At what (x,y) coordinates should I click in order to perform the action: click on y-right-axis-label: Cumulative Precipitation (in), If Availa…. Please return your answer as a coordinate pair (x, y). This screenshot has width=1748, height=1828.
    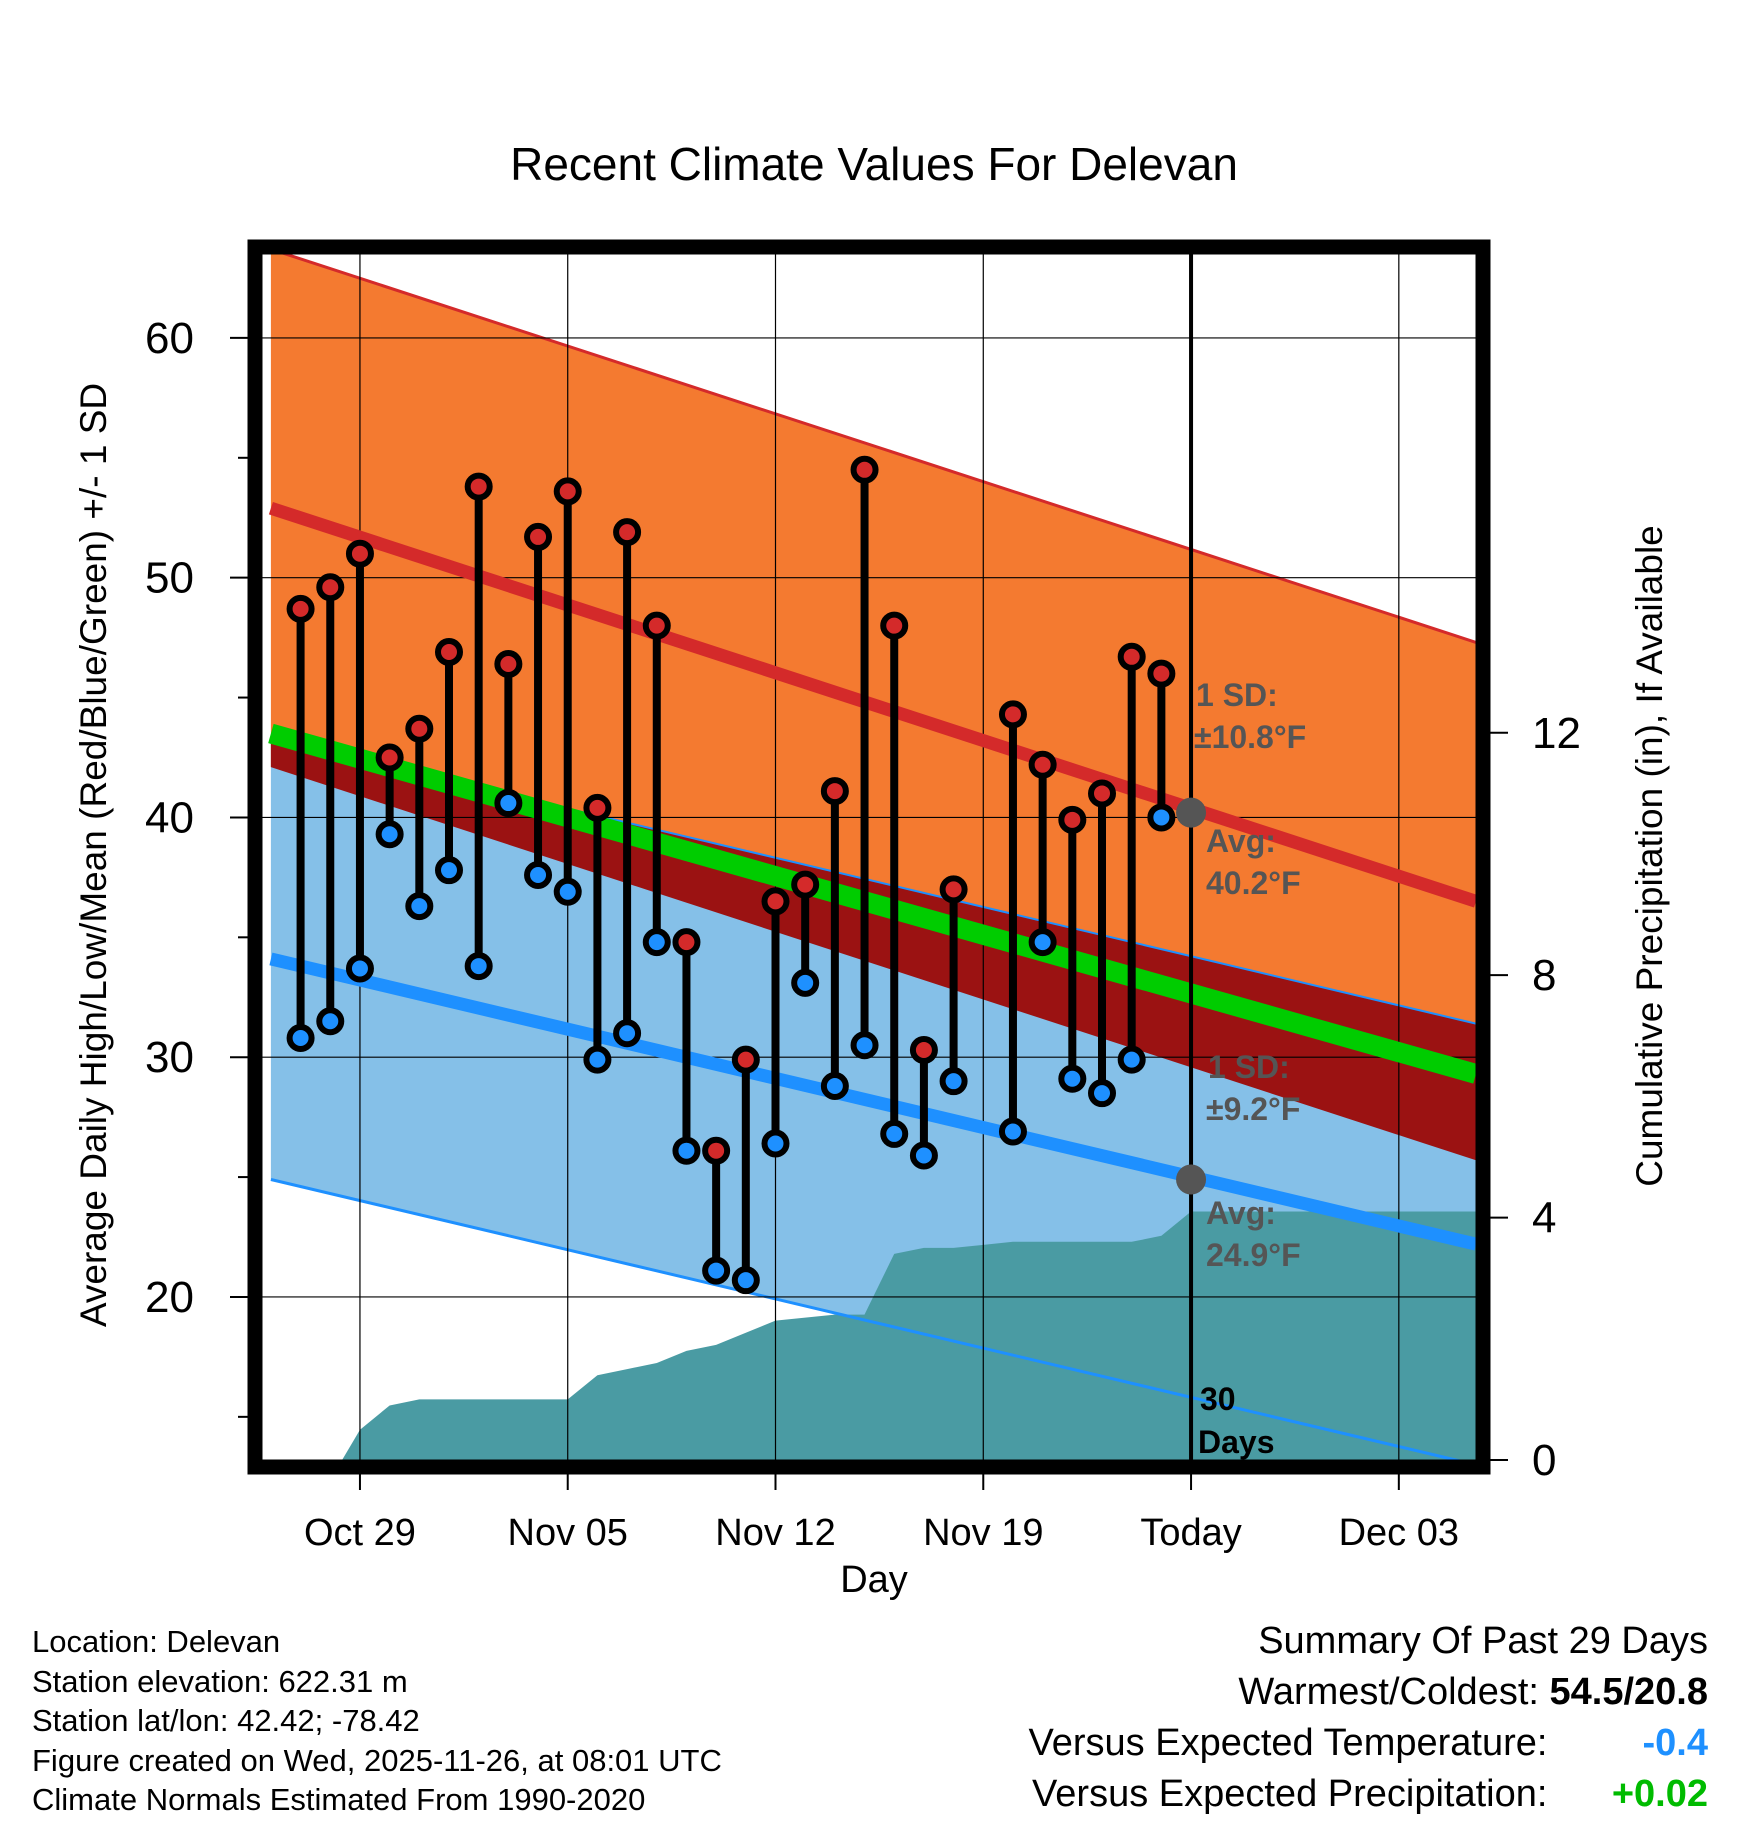
    Looking at the image, I should click on (1649, 856).